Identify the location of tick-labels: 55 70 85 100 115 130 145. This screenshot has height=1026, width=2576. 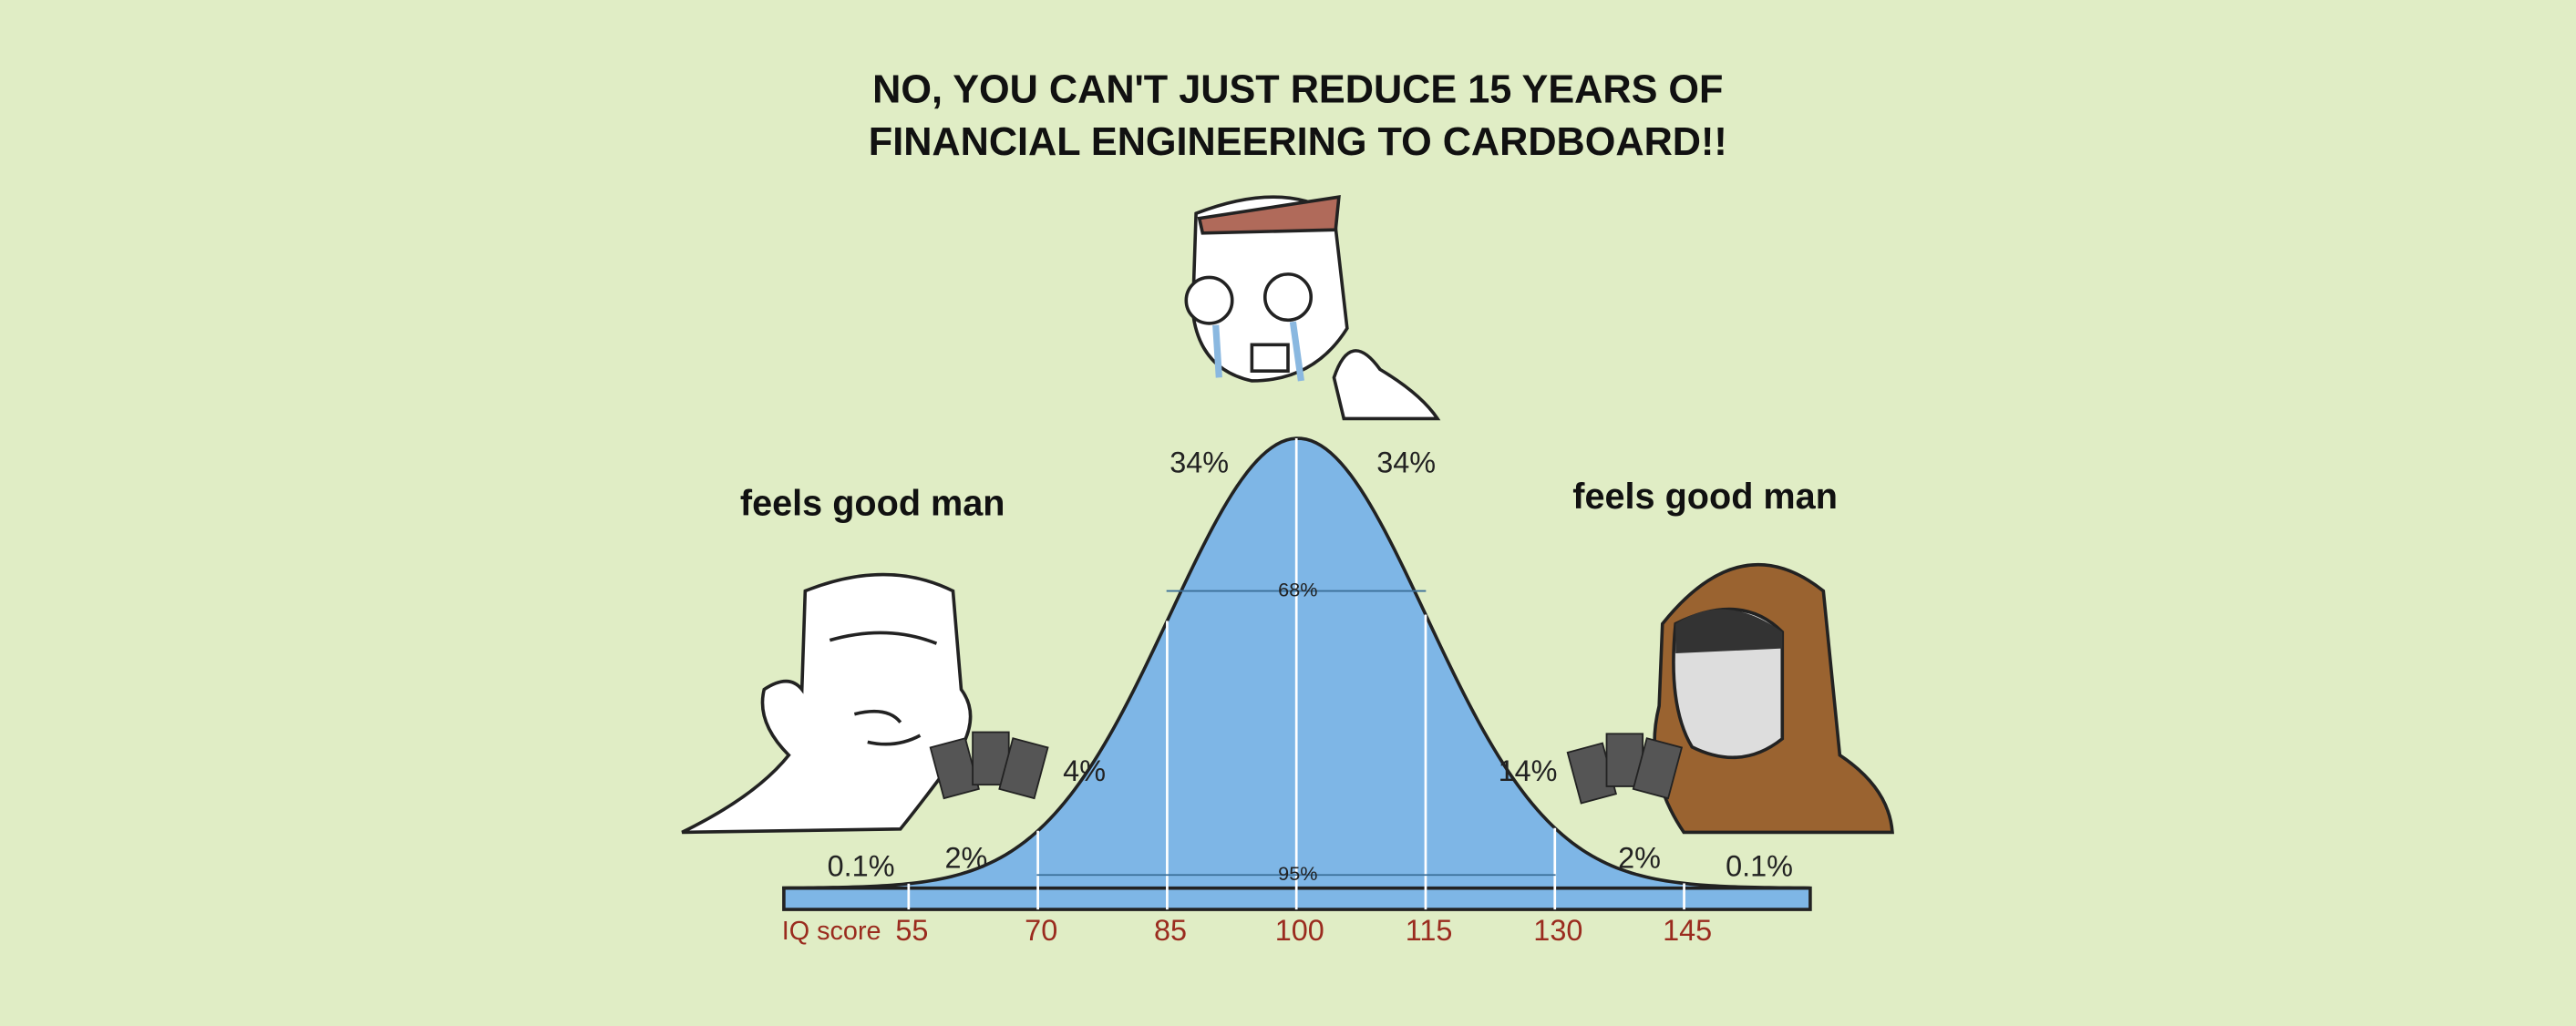
(1303, 930).